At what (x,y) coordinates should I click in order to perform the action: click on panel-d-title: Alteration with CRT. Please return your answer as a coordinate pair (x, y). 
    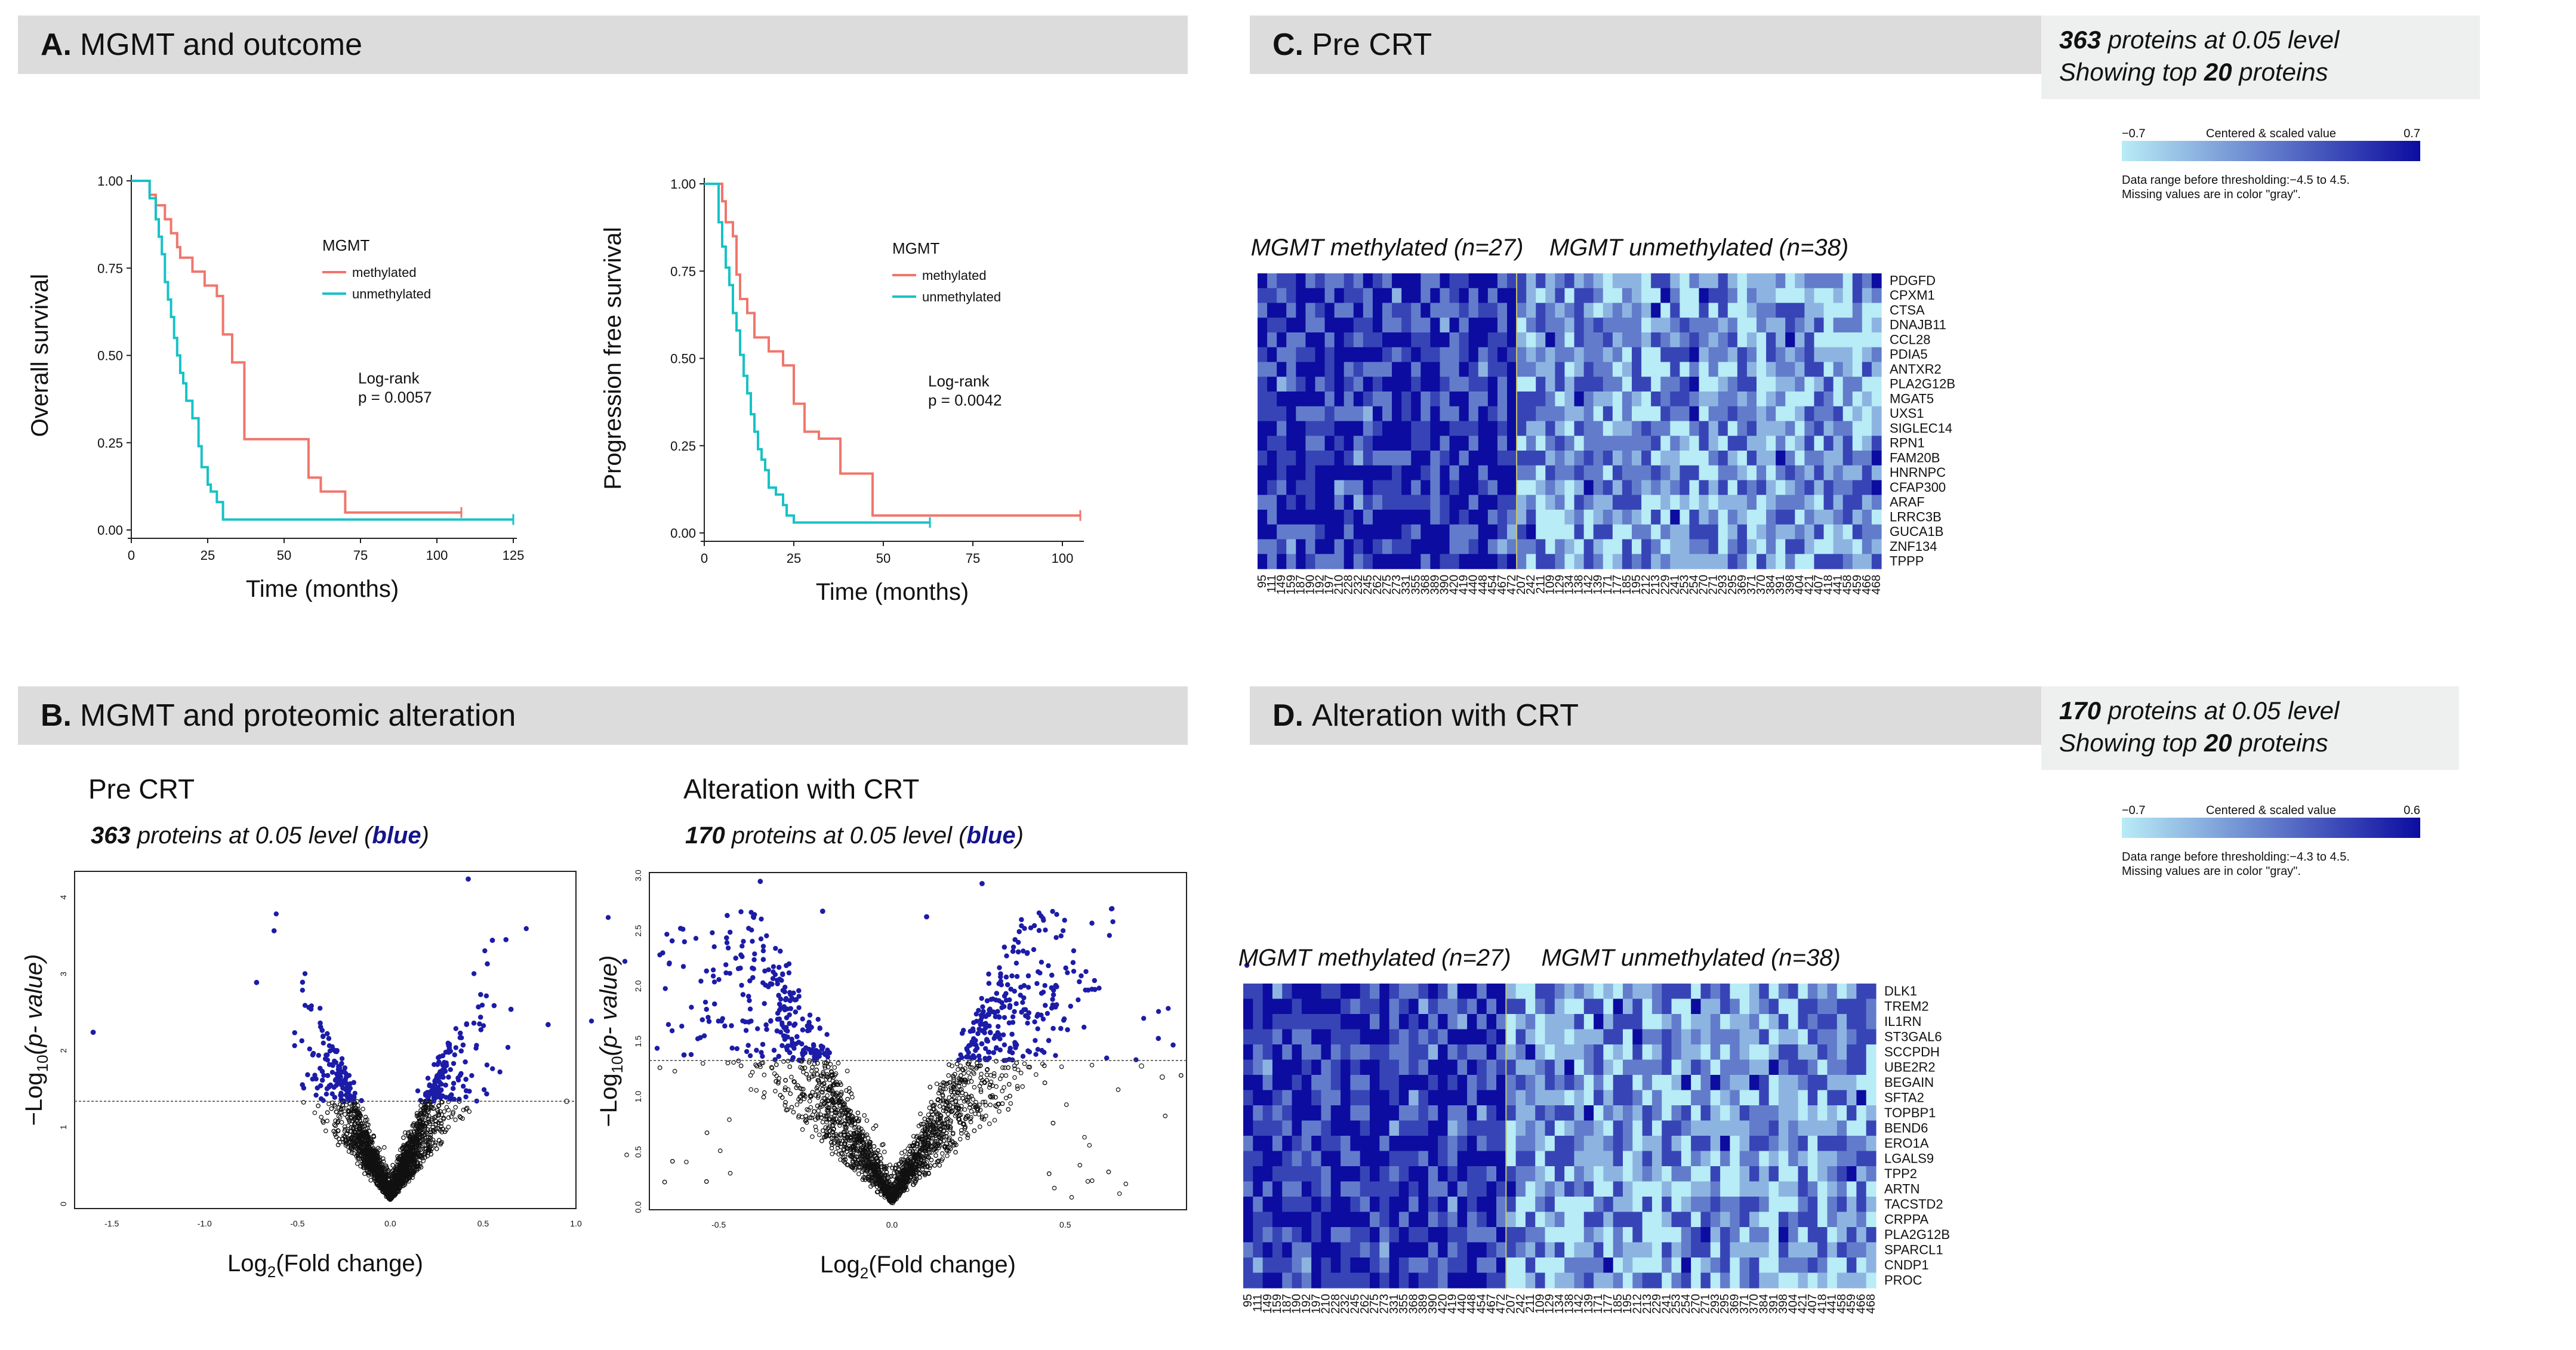
    Looking at the image, I should click on (1445, 715).